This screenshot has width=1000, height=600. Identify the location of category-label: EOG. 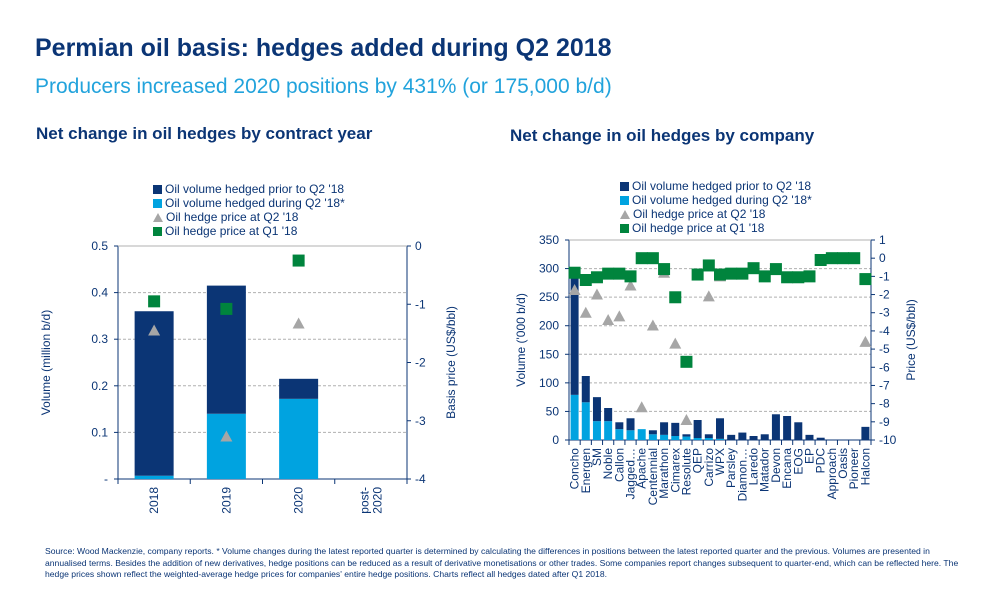
(798, 461).